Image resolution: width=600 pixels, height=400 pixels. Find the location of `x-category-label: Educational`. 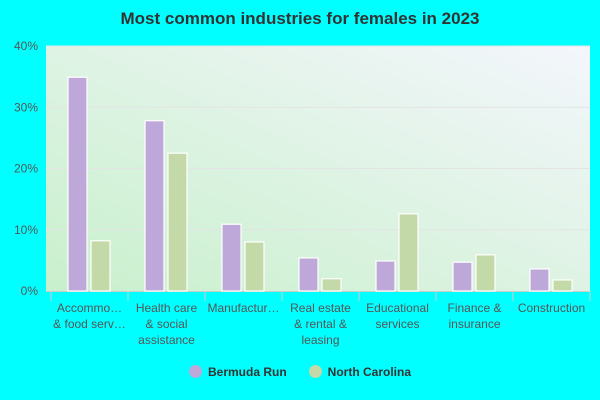

x-category-label: Educational is located at coordinates (397, 308).